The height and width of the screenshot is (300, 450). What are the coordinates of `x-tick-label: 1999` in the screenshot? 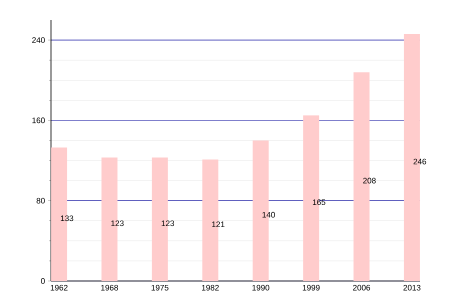 It's located at (311, 287).